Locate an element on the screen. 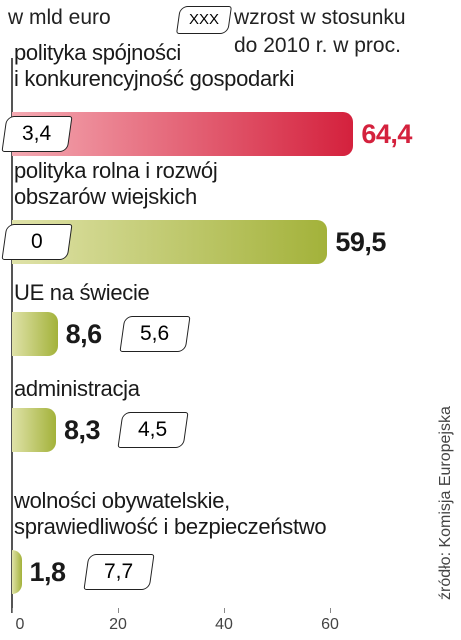 Image resolution: width=461 pixels, height=640 pixels. x-tick-label: 60 is located at coordinates (330, 624).